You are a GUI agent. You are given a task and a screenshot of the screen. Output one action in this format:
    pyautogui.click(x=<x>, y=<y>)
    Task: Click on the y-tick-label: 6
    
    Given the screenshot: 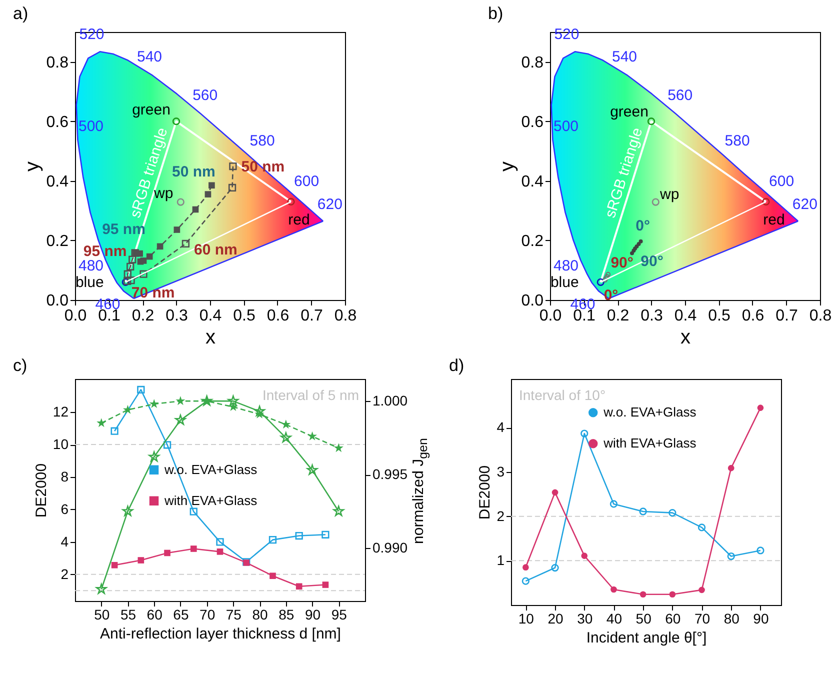 What is the action you would take?
    pyautogui.click(x=64, y=508)
    